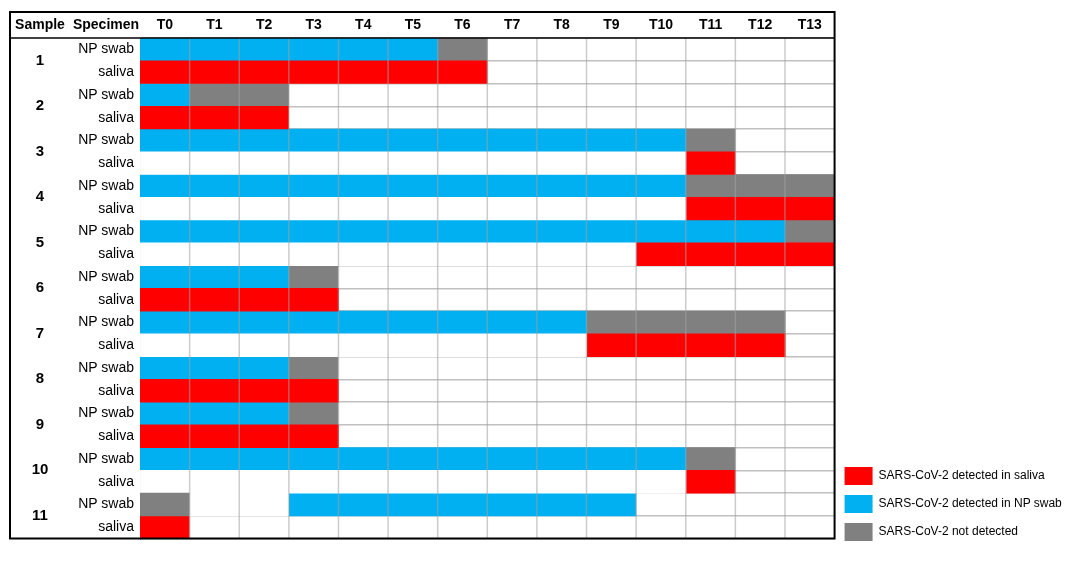 This screenshot has width=1084, height=562. Describe the element at coordinates (40, 514) in the screenshot. I see `text: 11` at that location.